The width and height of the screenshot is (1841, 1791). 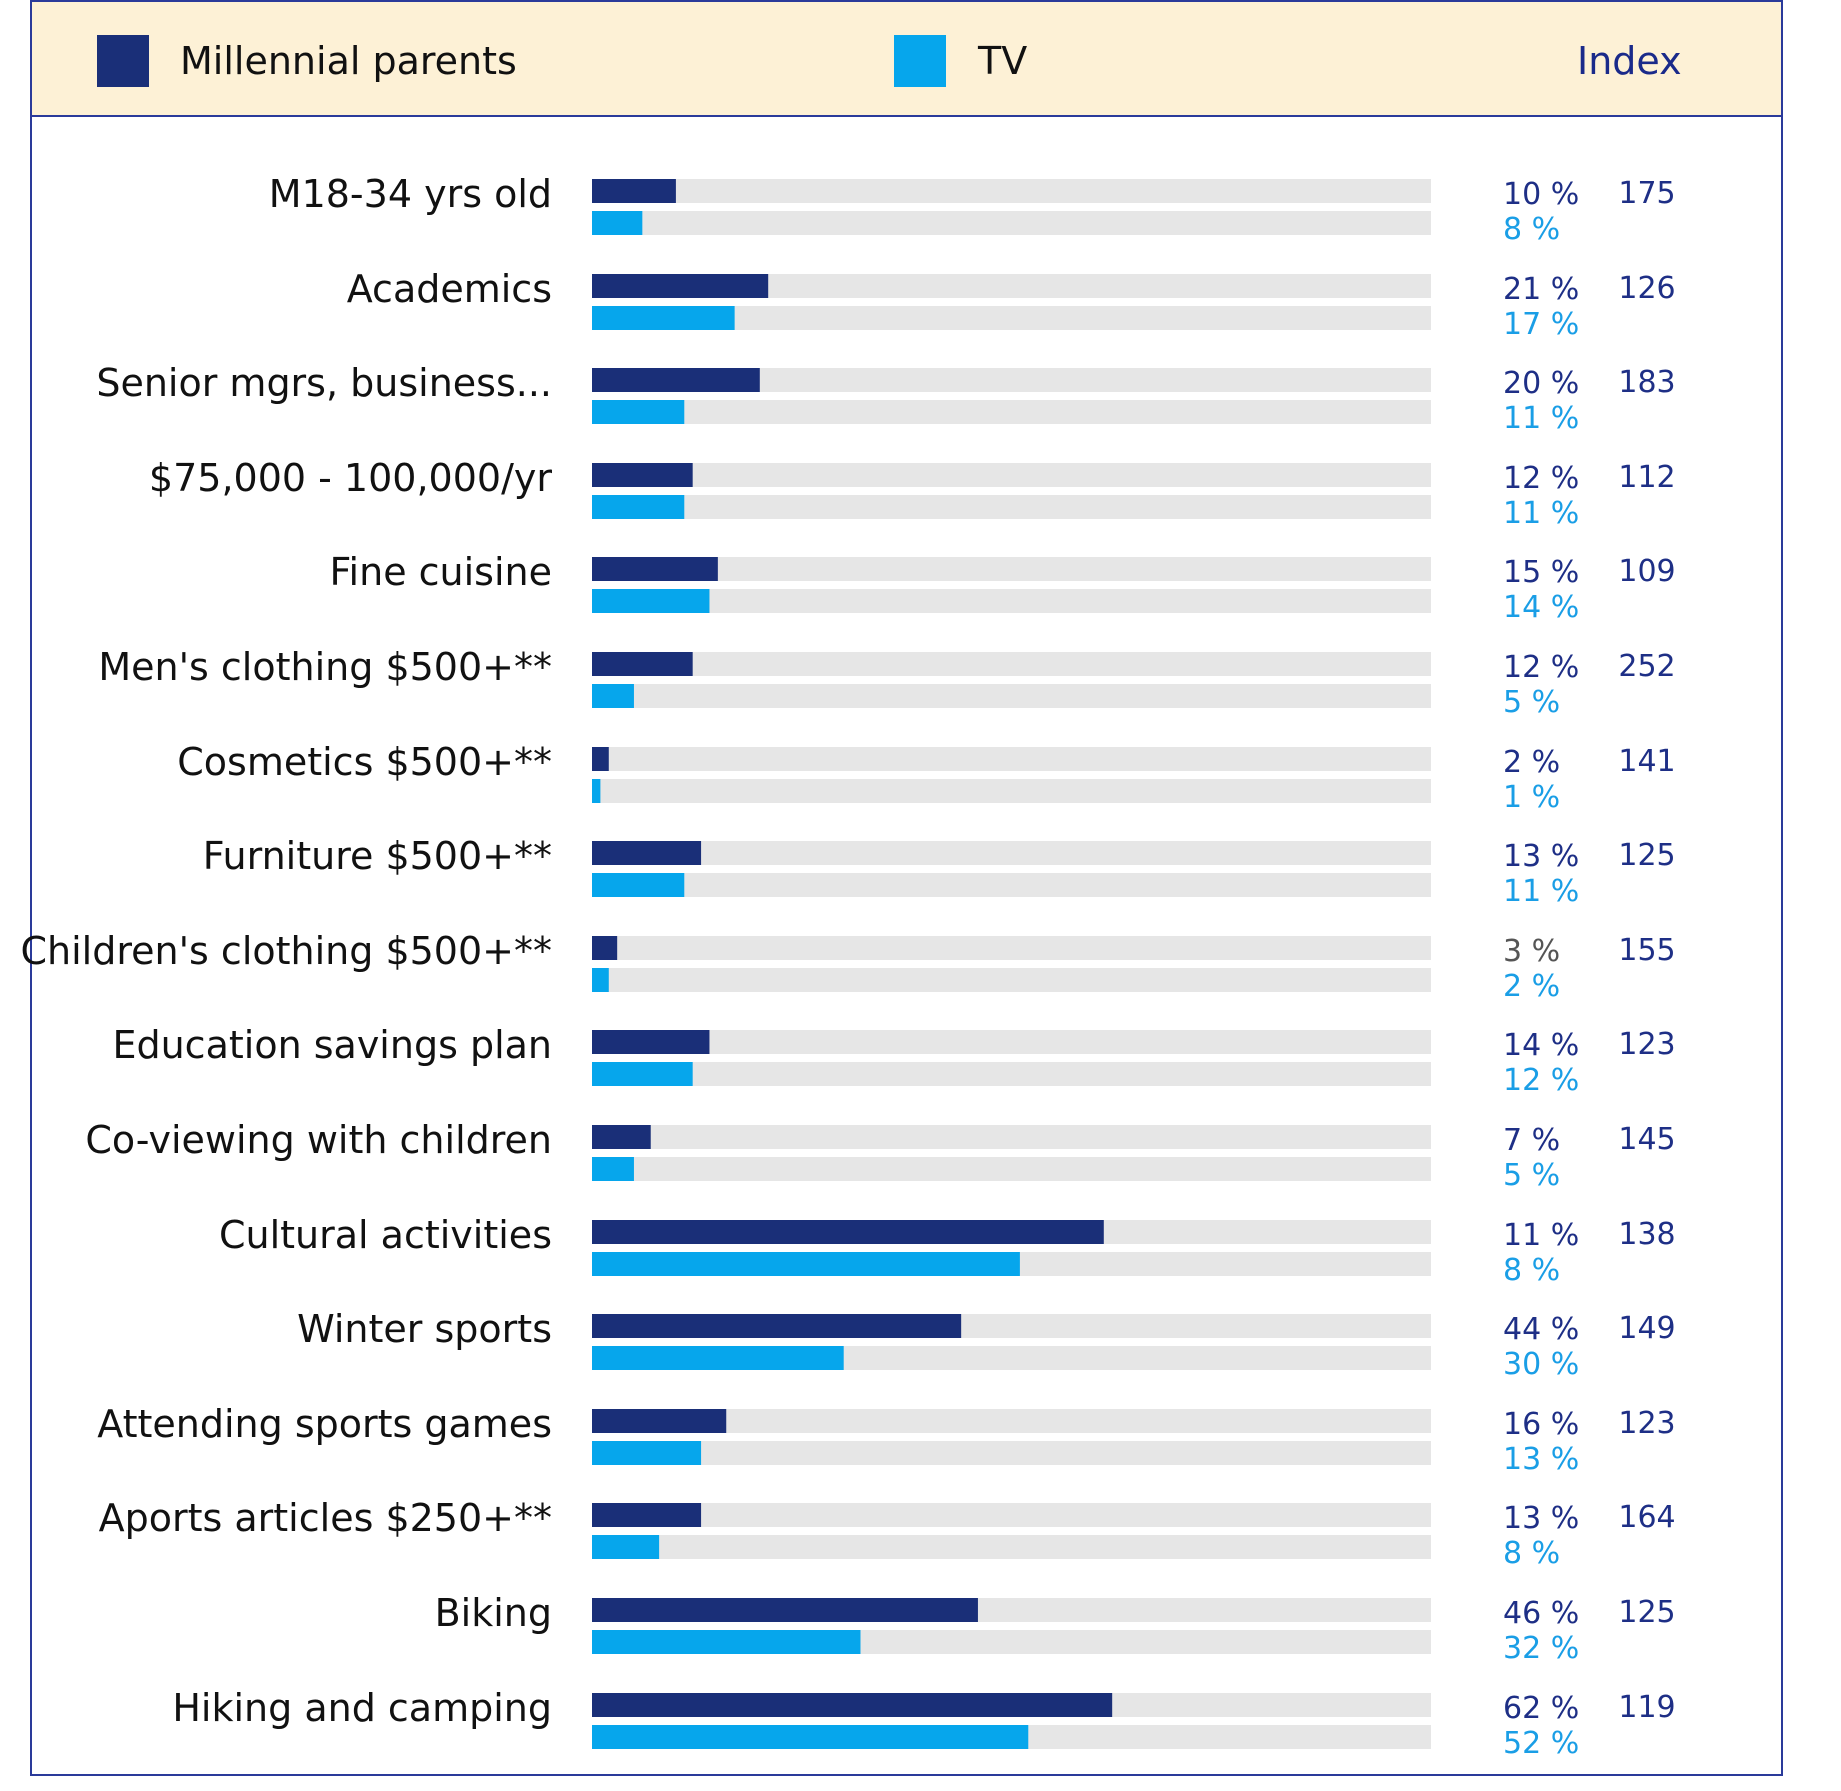 What do you see at coordinates (287, 951) in the screenshot?
I see `category-label: Children's clothing $500+**` at bounding box center [287, 951].